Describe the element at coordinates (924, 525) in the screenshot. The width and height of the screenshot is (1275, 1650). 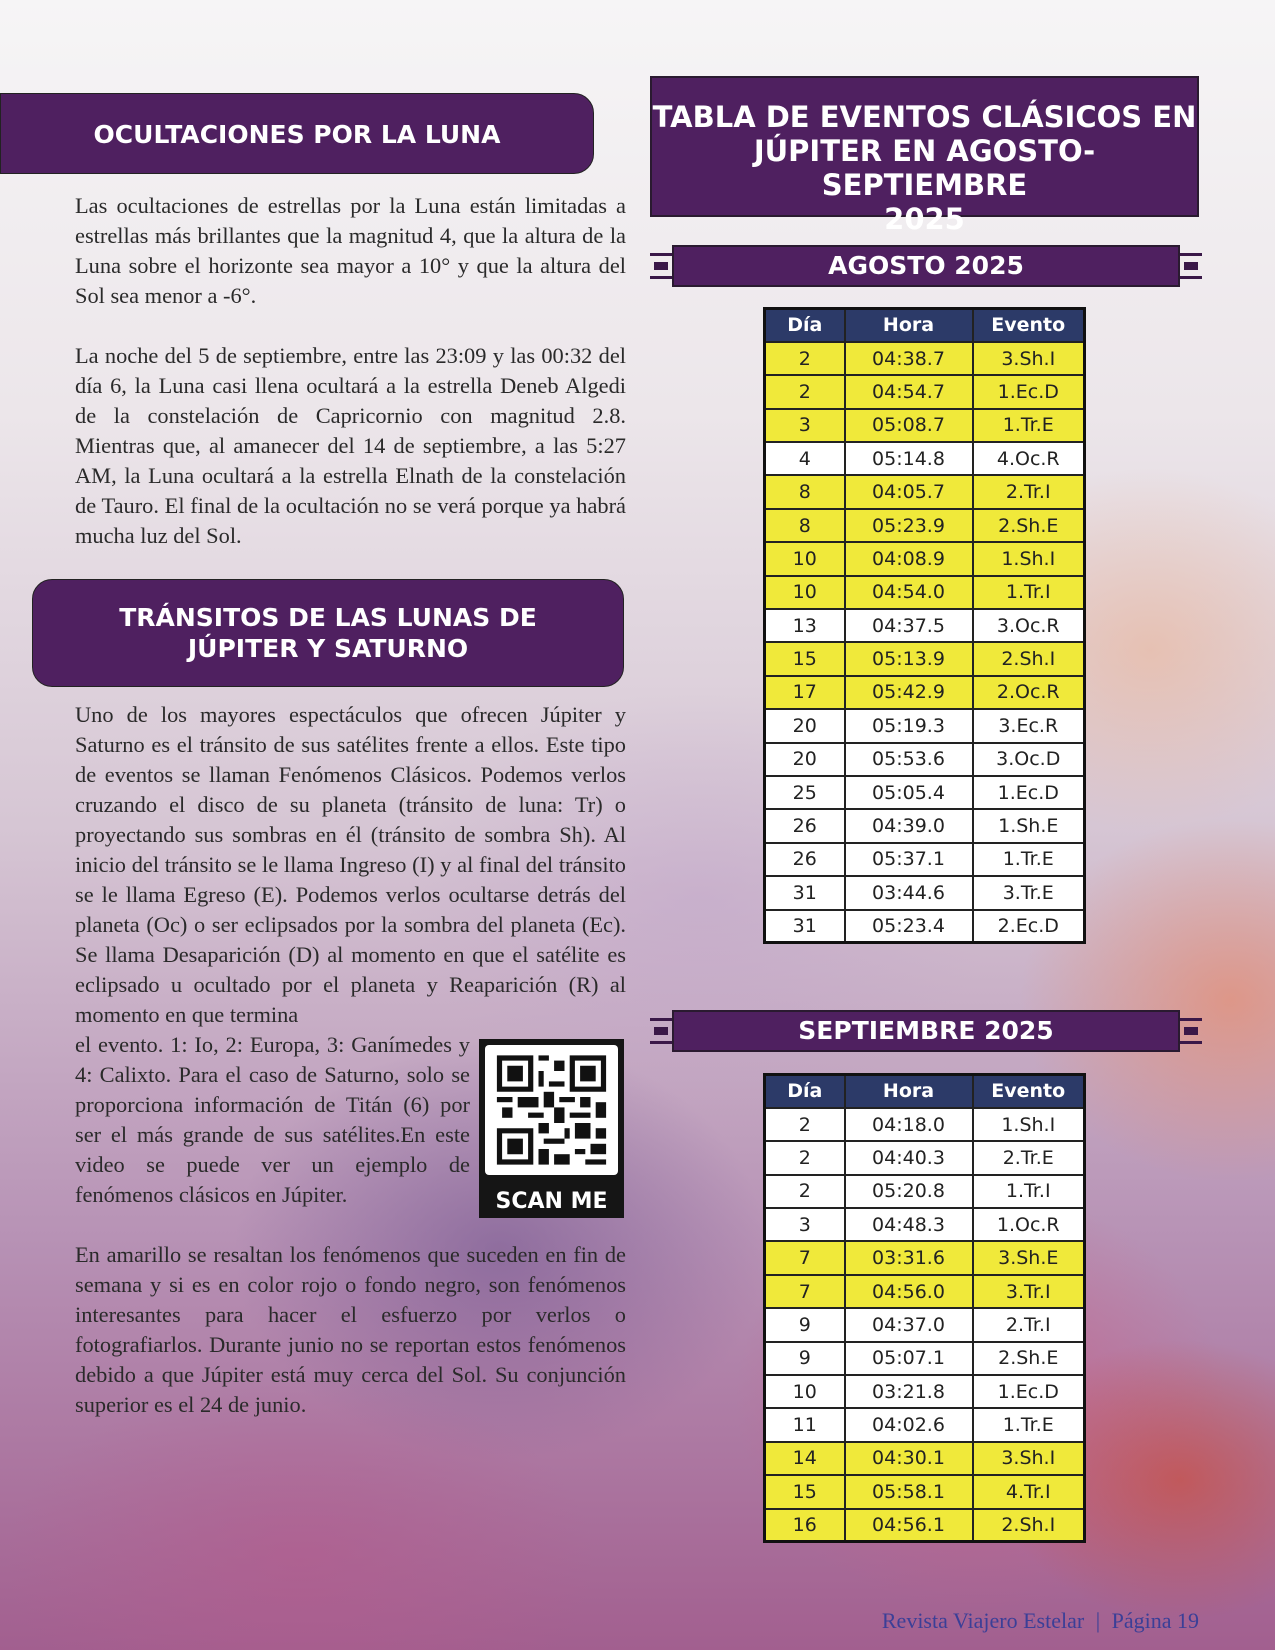
I see `table-row: 8 05:23.9 2.Sh.E` at that location.